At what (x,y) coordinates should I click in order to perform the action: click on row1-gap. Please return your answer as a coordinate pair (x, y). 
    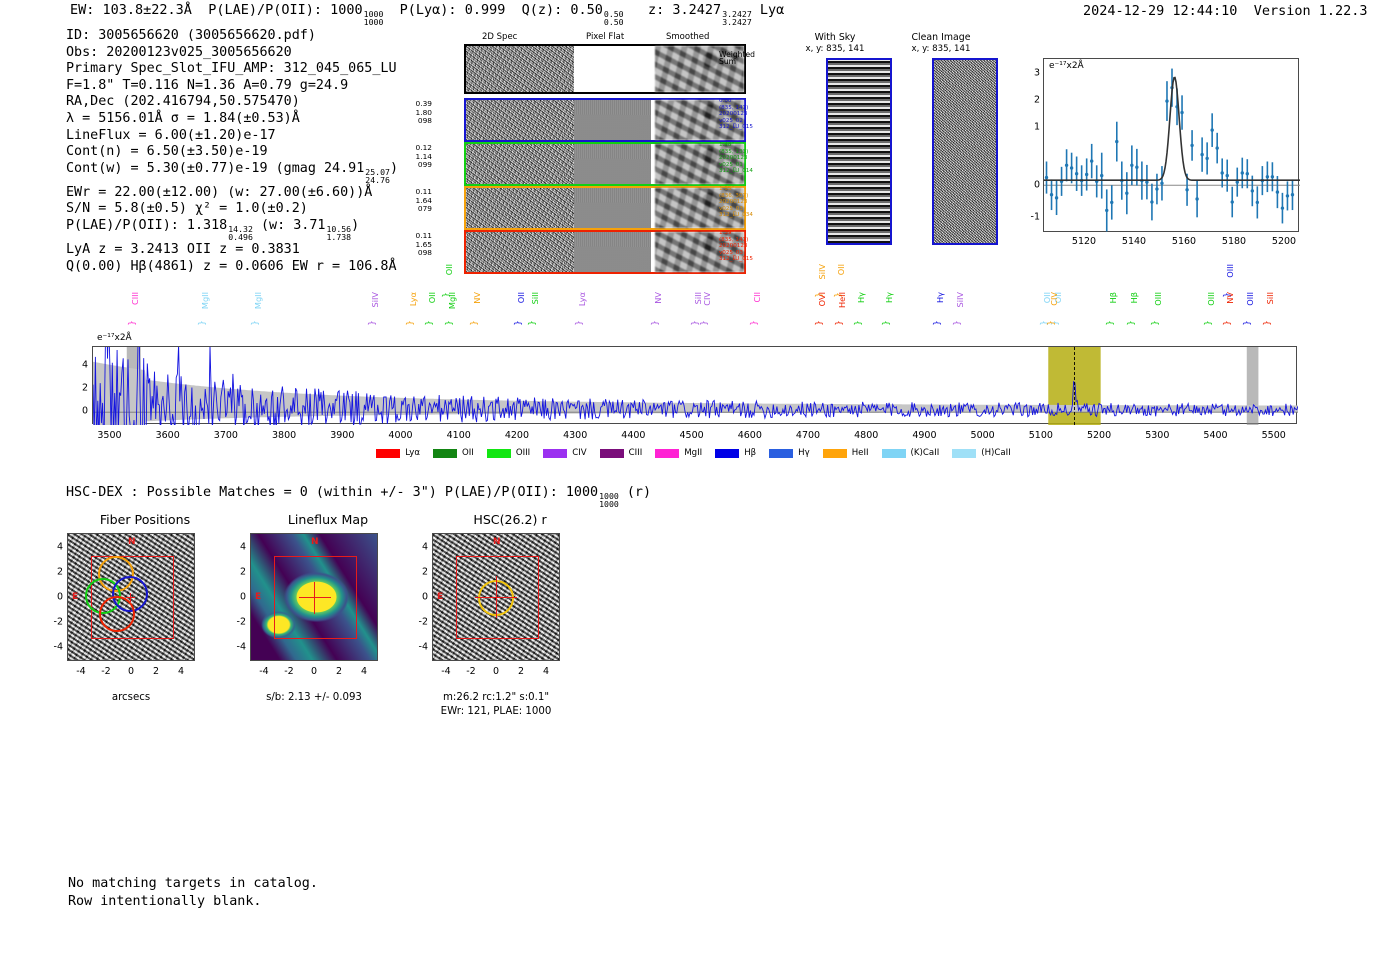
    Looking at the image, I should click on (653, 120).